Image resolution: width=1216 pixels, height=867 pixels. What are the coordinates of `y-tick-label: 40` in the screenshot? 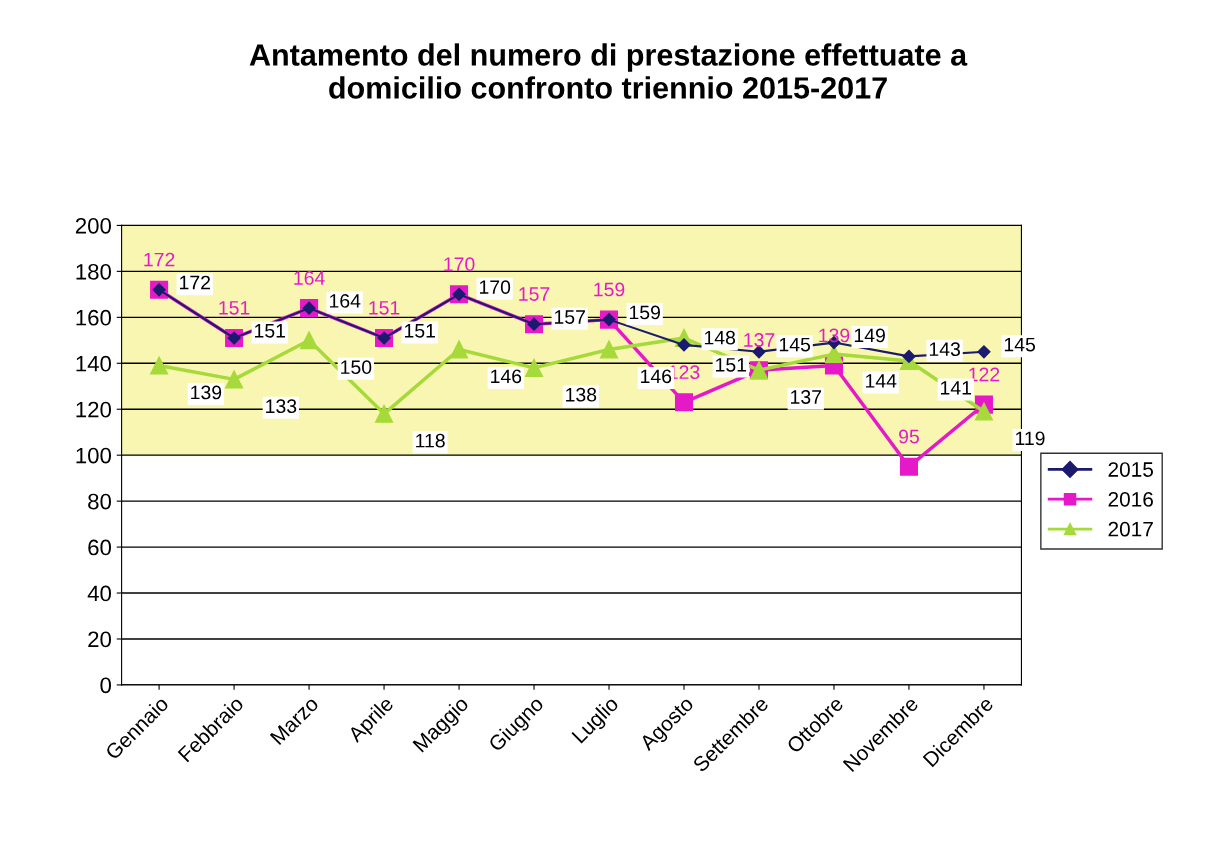 It's located at (99, 593).